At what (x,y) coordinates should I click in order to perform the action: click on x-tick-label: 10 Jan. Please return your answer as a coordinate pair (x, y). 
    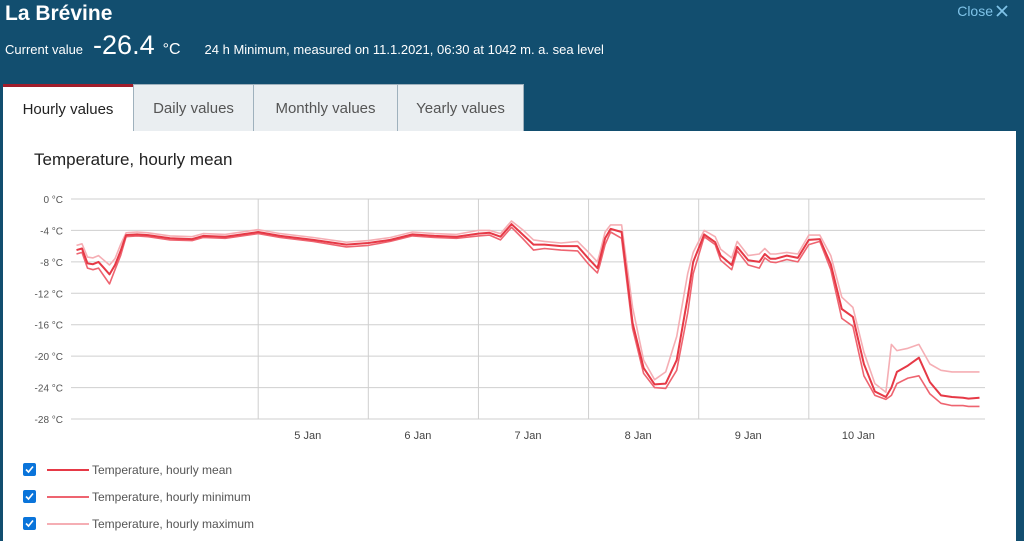
    Looking at the image, I should click on (858, 436).